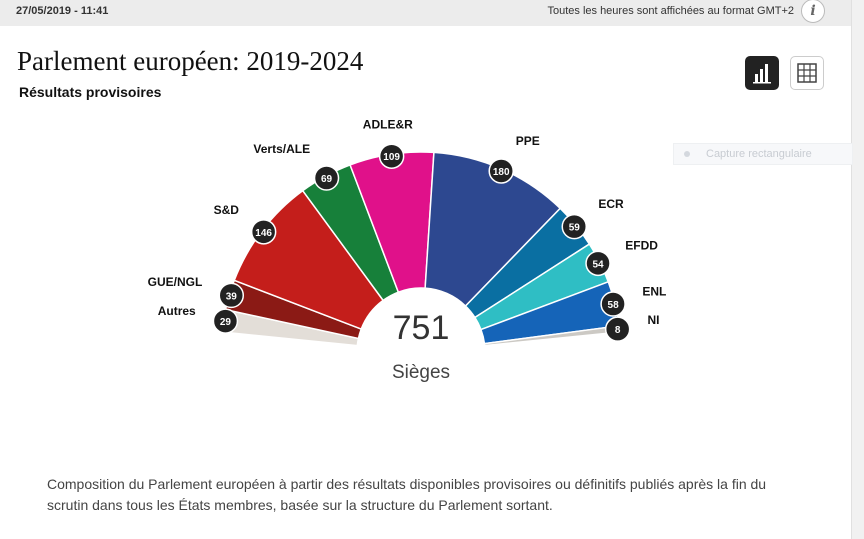 The width and height of the screenshot is (864, 539). I want to click on party-label-7: EFDD, so click(641, 246).